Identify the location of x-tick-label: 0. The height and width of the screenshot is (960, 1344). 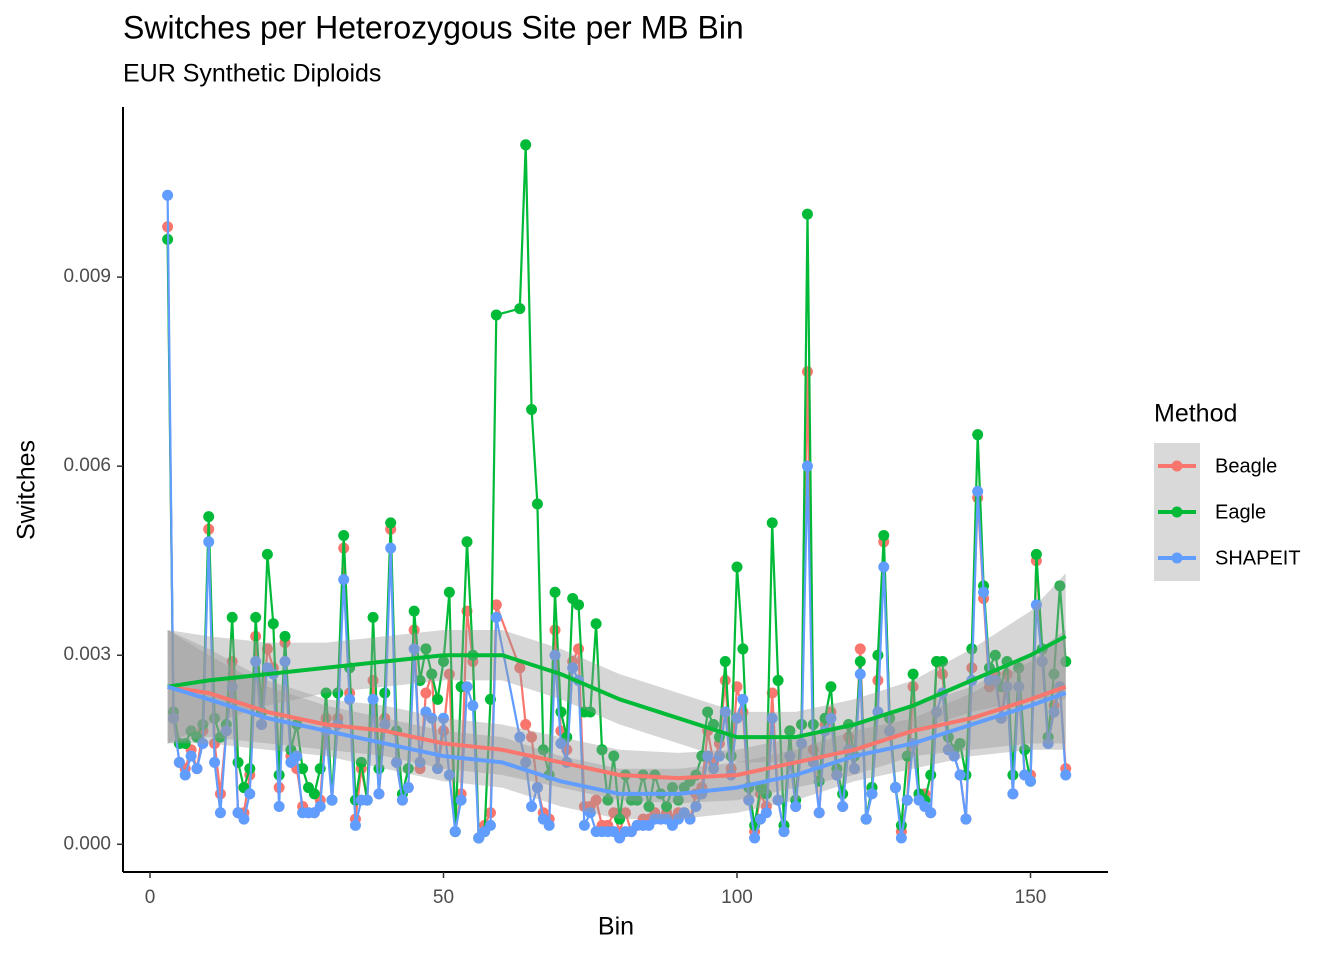
(150, 897).